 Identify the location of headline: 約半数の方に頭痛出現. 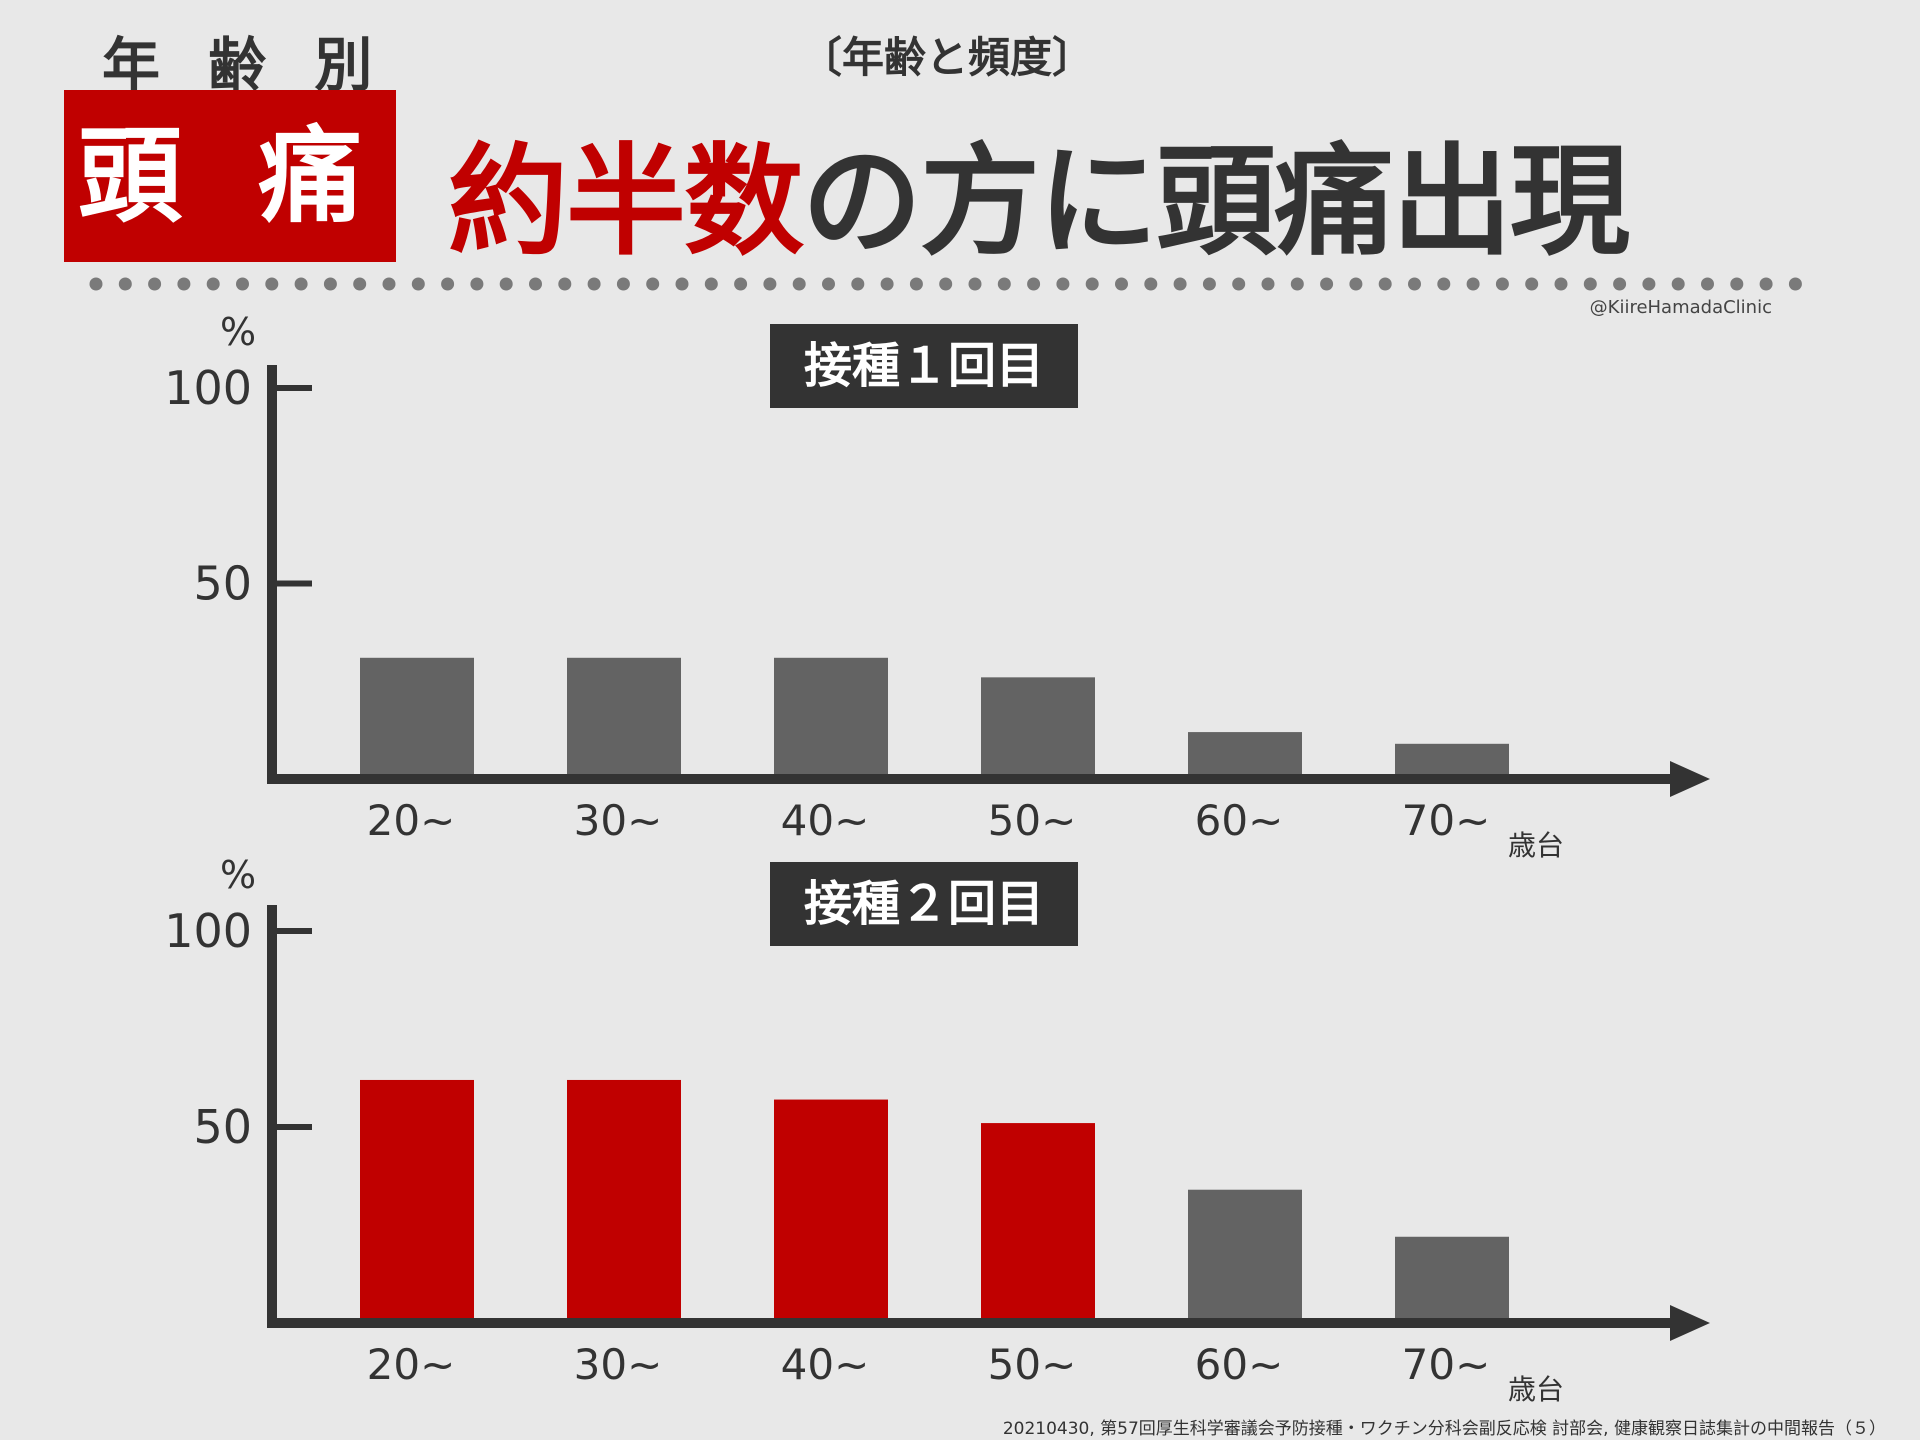
(1039, 191).